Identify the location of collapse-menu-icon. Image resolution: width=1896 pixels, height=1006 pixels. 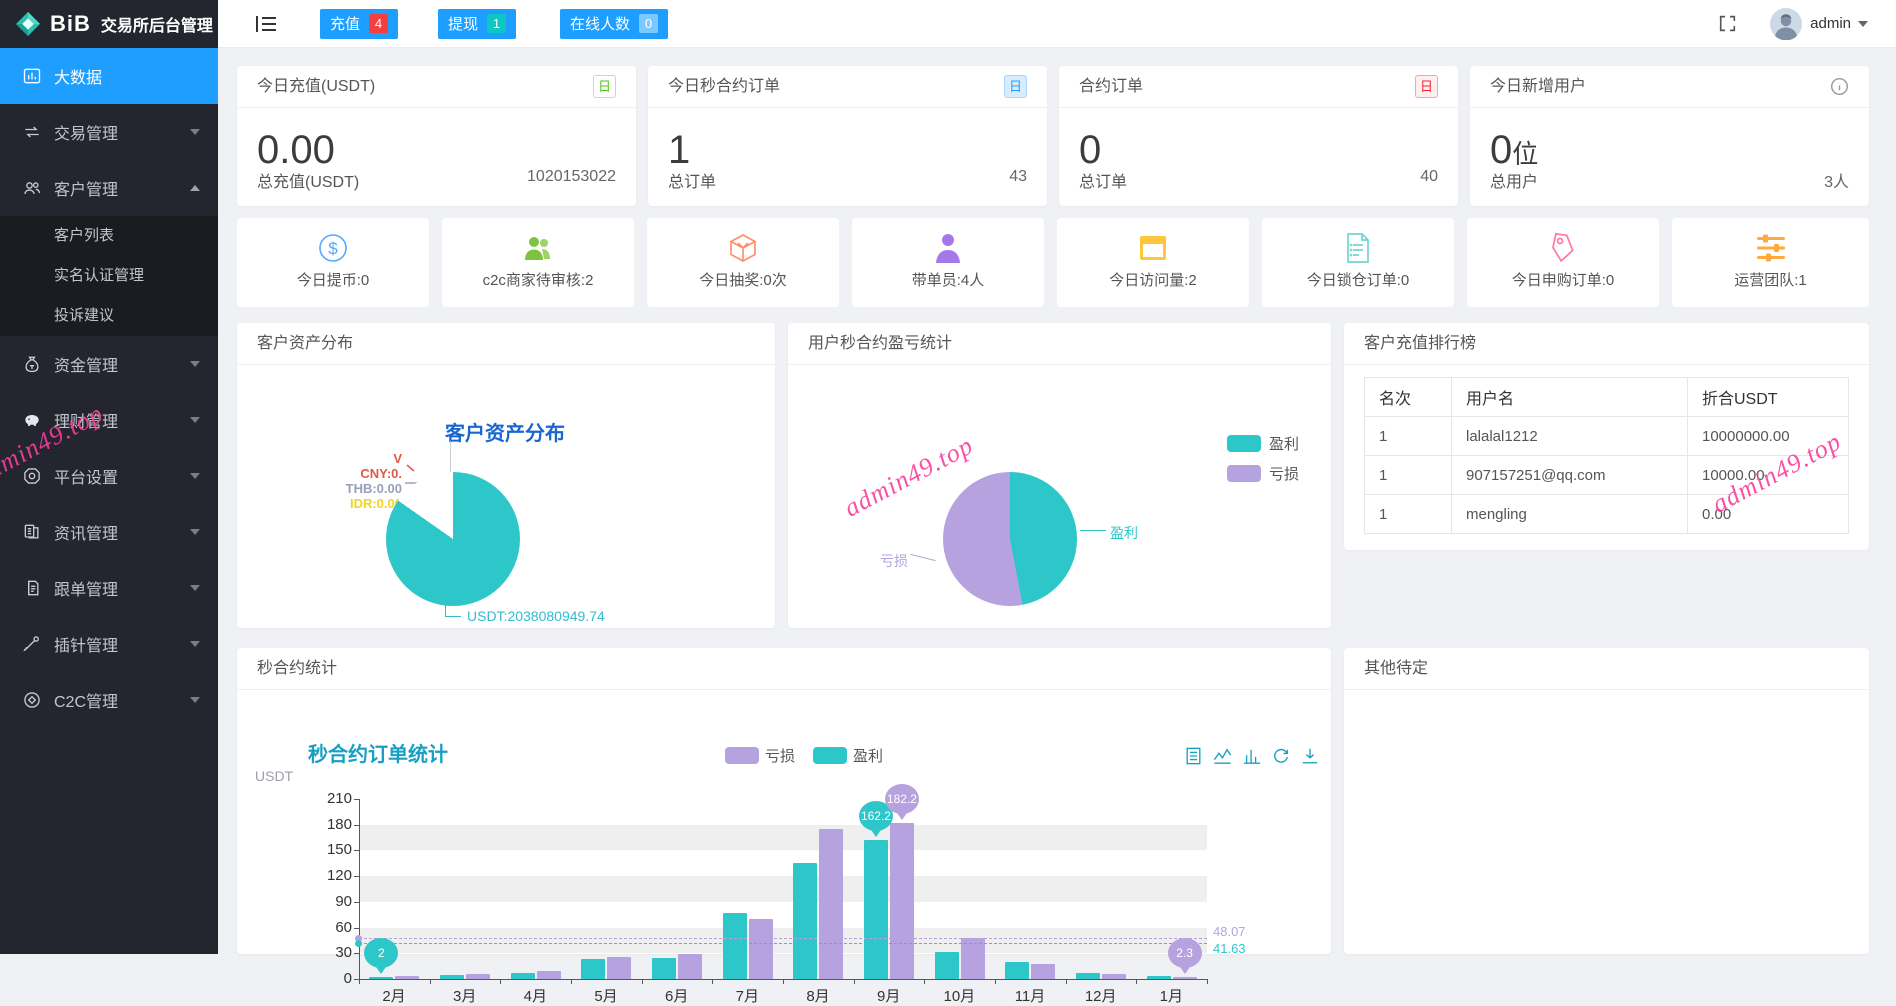
(266, 23).